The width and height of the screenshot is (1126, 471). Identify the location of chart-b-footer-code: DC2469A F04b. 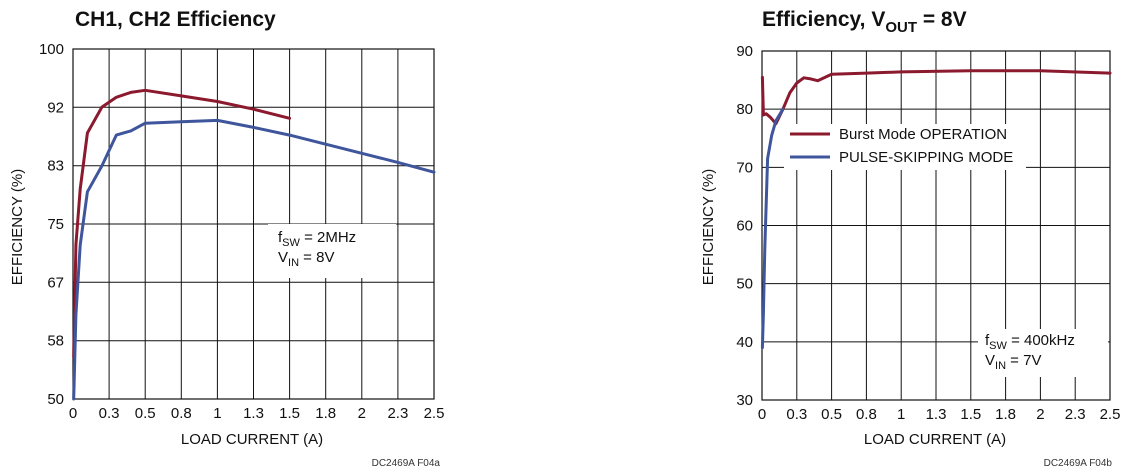
(1078, 463).